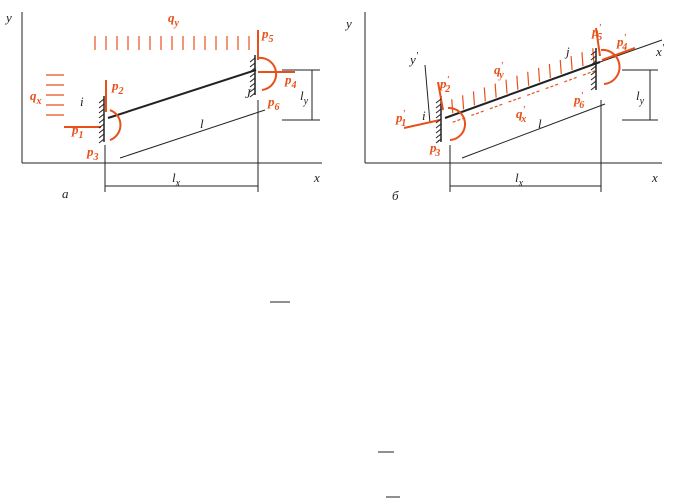  I want to click on label-base: j, so click(567, 51).